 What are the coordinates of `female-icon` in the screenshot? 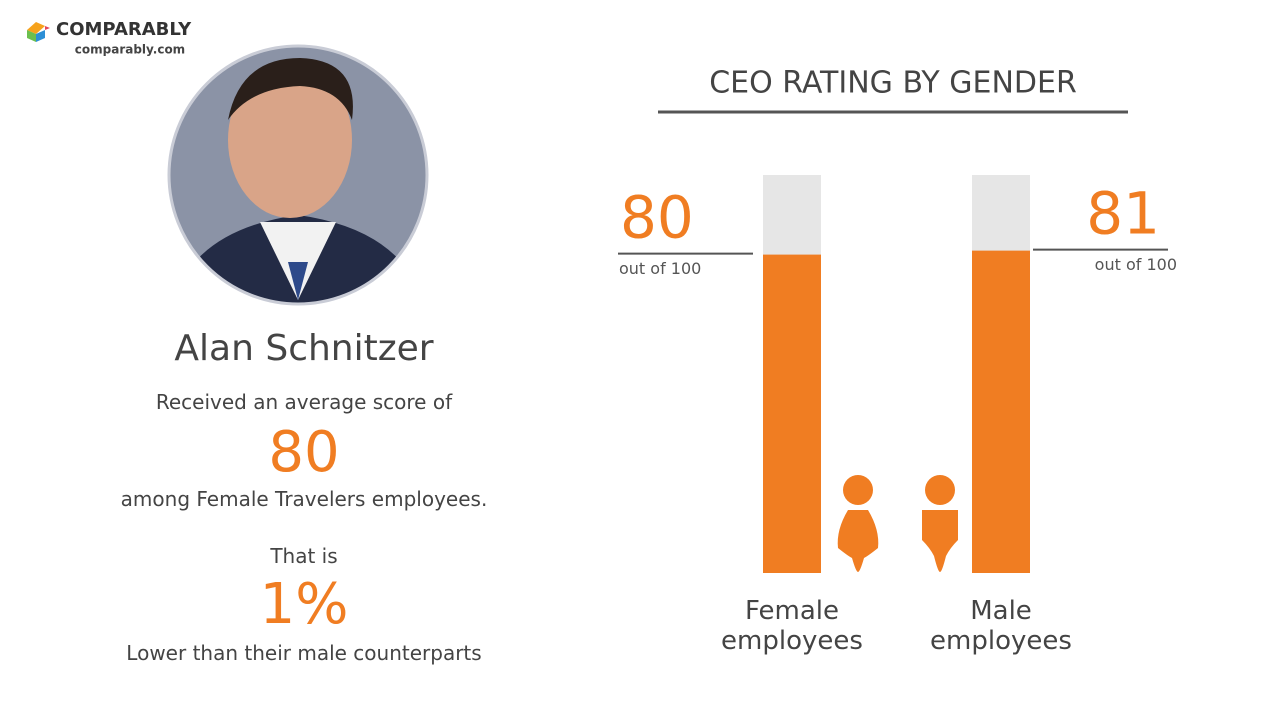 It's located at (858, 523).